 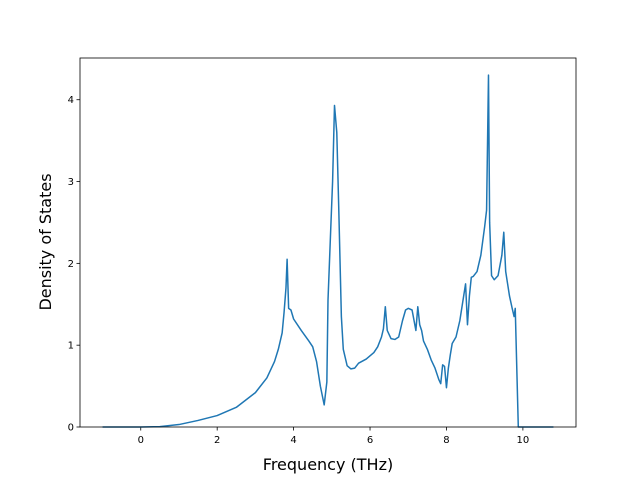 I want to click on y-tick-label: 3, so click(x=71, y=182).